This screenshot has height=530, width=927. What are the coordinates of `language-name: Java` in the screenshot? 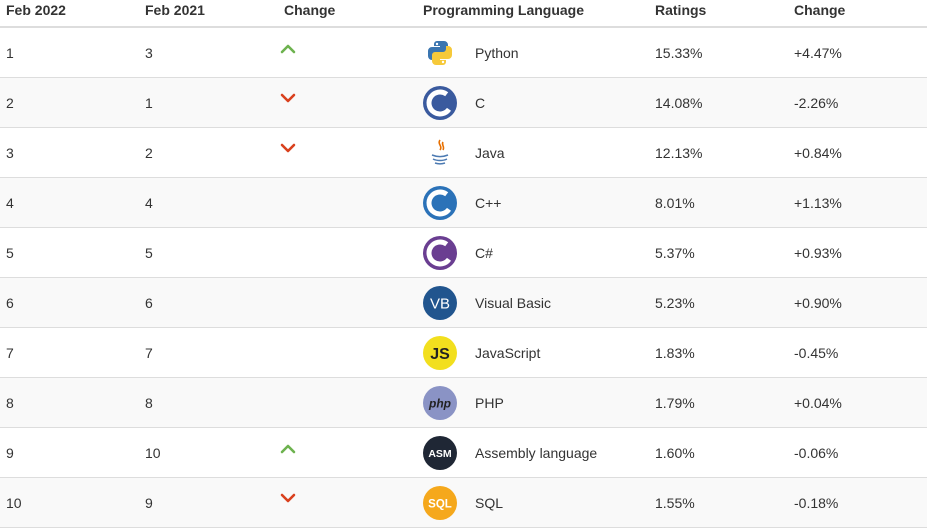 It's located at (490, 152).